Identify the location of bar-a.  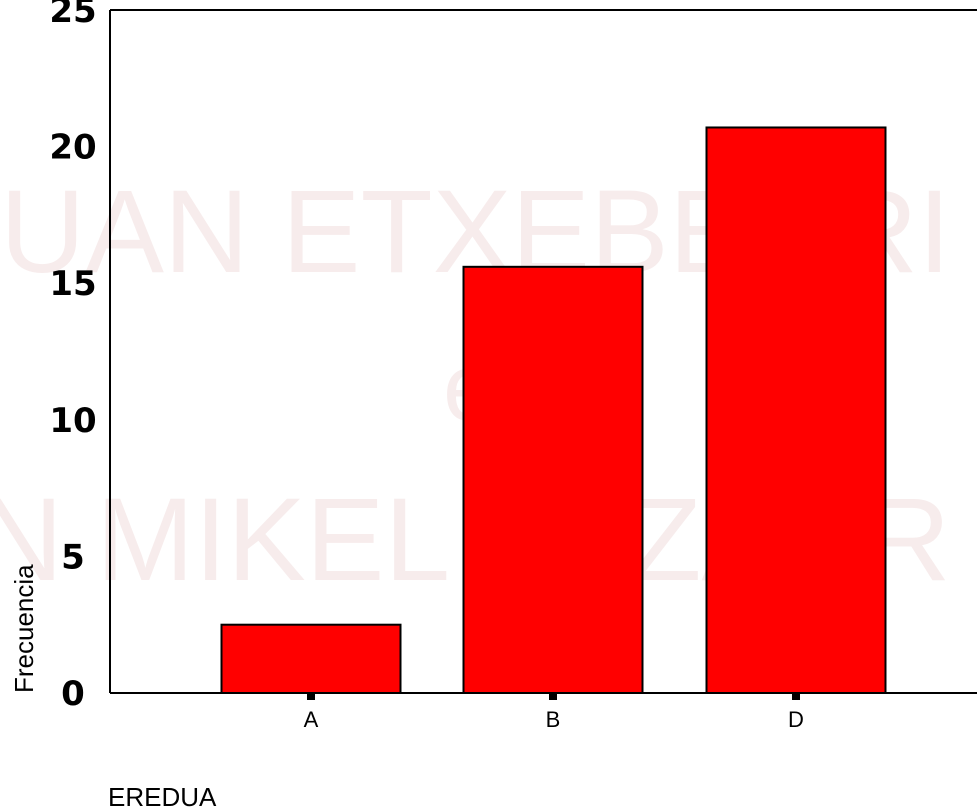
(311, 659).